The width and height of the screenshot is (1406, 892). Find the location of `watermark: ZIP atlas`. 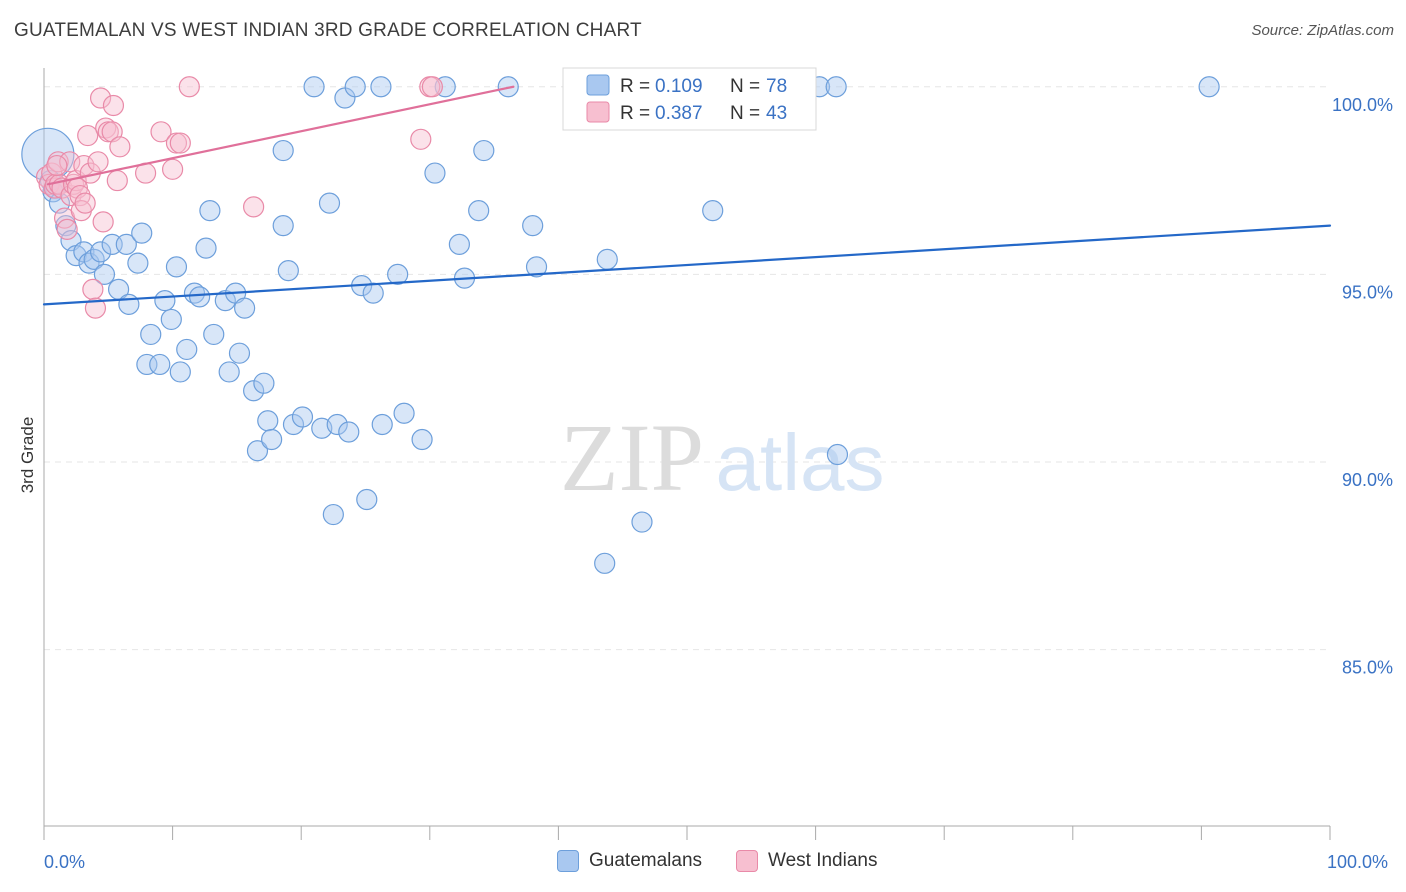

watermark: ZIP atlas is located at coordinates (722, 457).